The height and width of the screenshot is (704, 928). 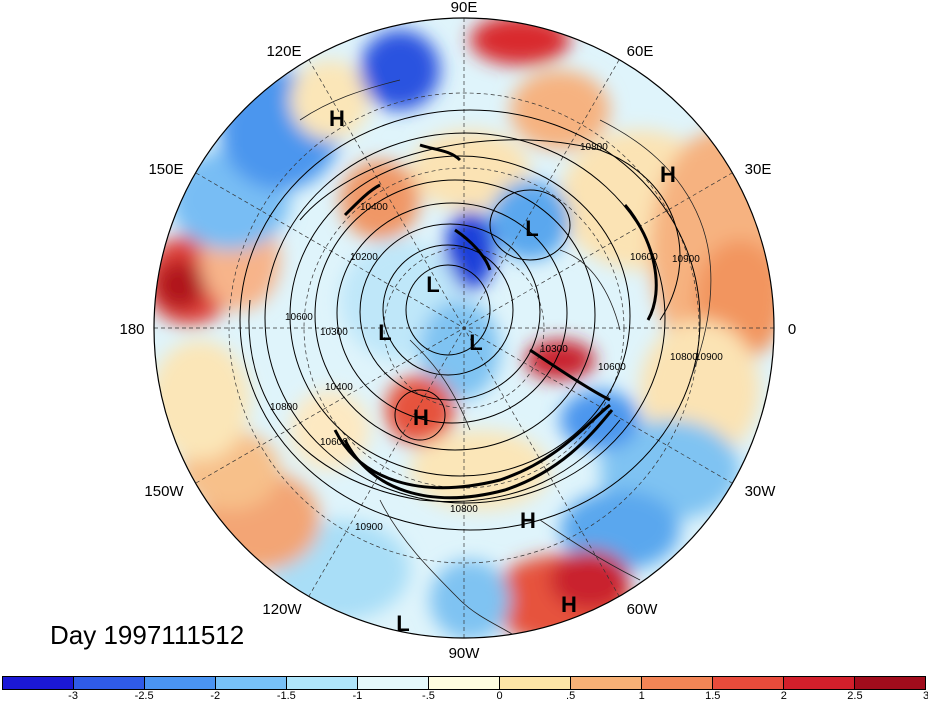 What do you see at coordinates (147, 635) in the screenshot?
I see `date-label: Day 1997111512` at bounding box center [147, 635].